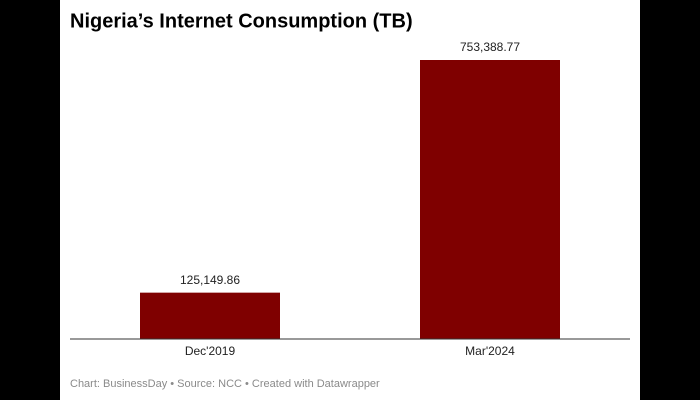  I want to click on chart-title: Nigeria’s Internet Consumption (TB), so click(241, 21).